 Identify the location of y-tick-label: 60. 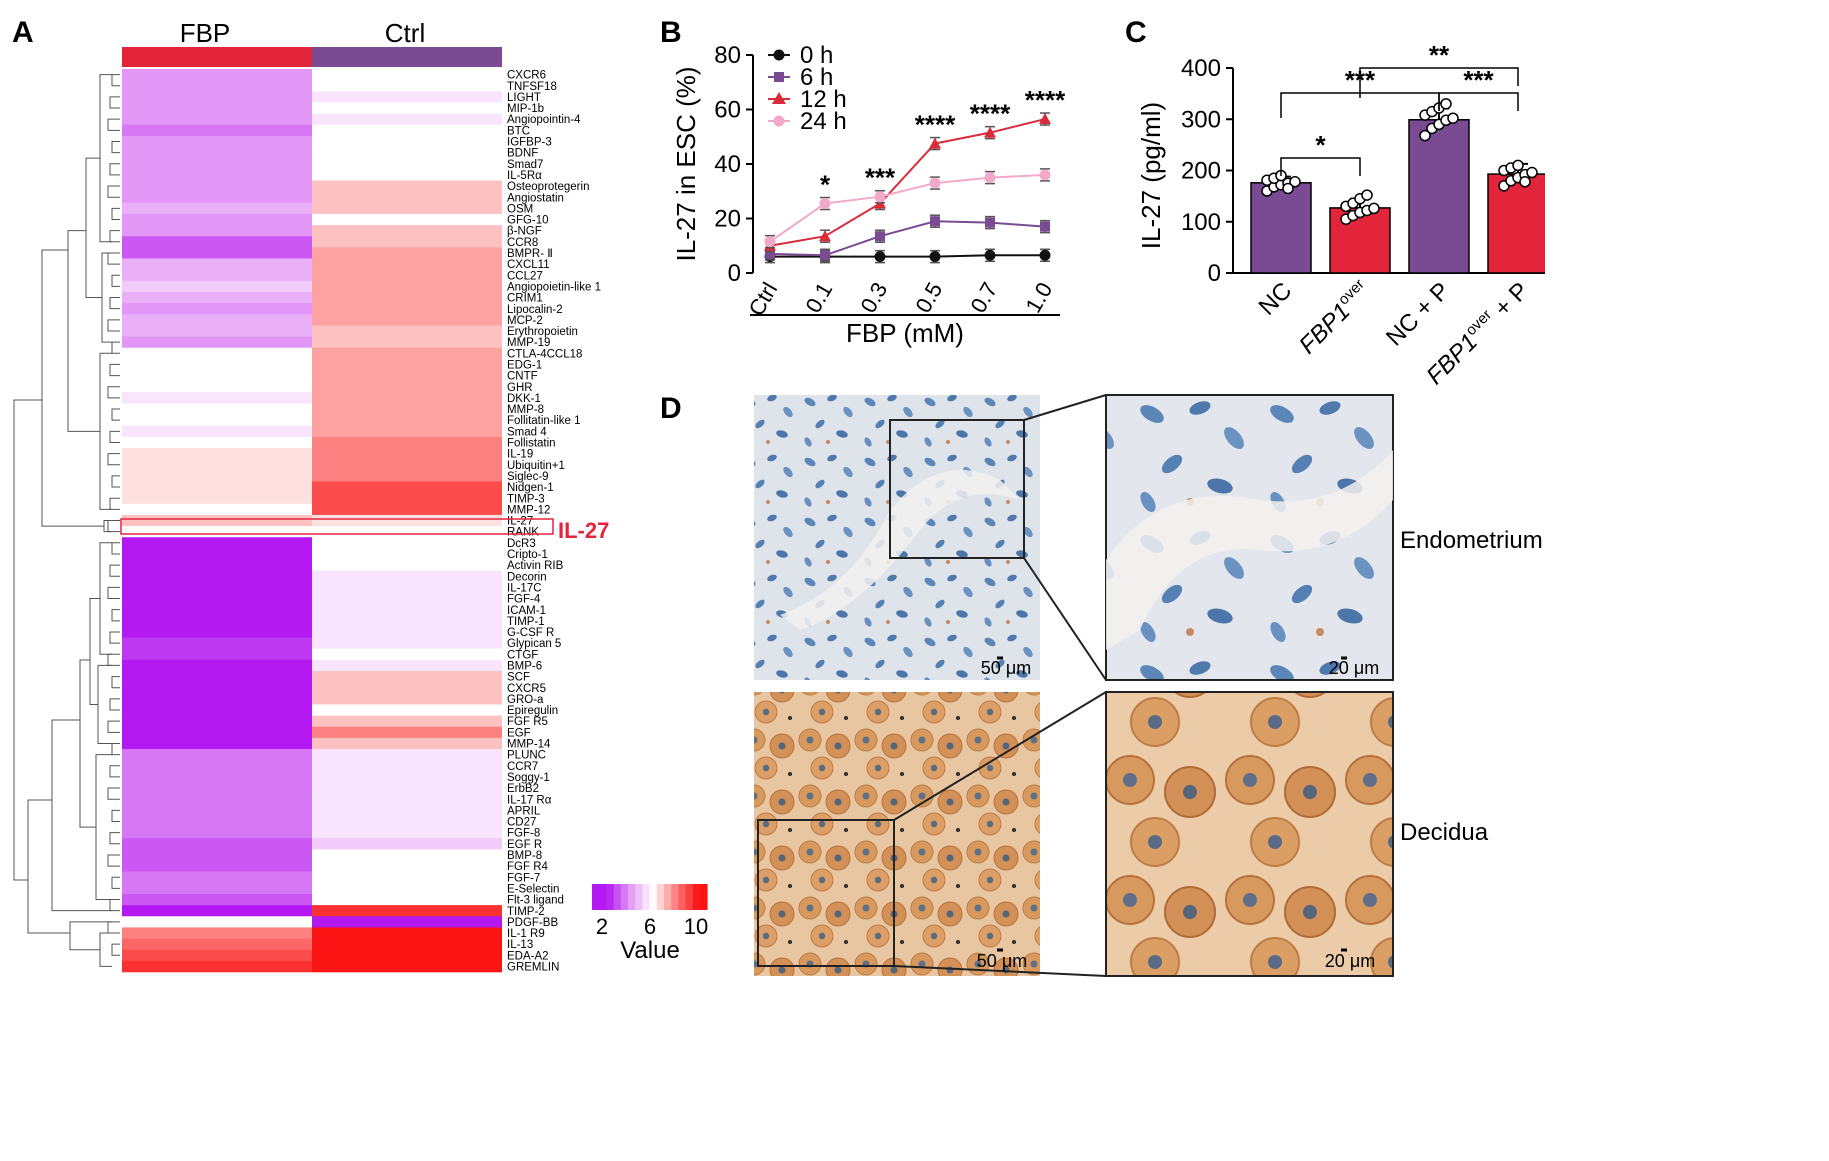
(727, 110).